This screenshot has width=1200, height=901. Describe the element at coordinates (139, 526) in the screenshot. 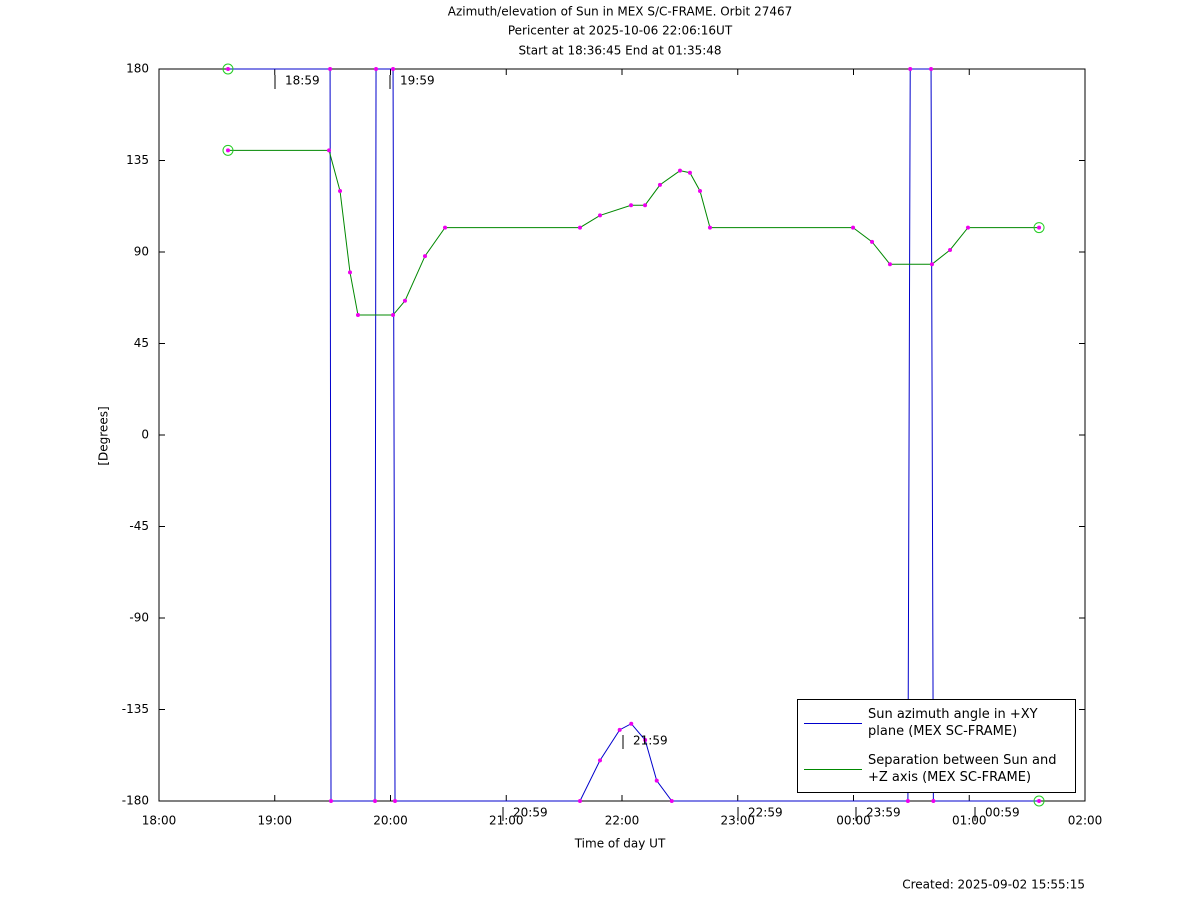

I see `y-tick-label: -45` at that location.